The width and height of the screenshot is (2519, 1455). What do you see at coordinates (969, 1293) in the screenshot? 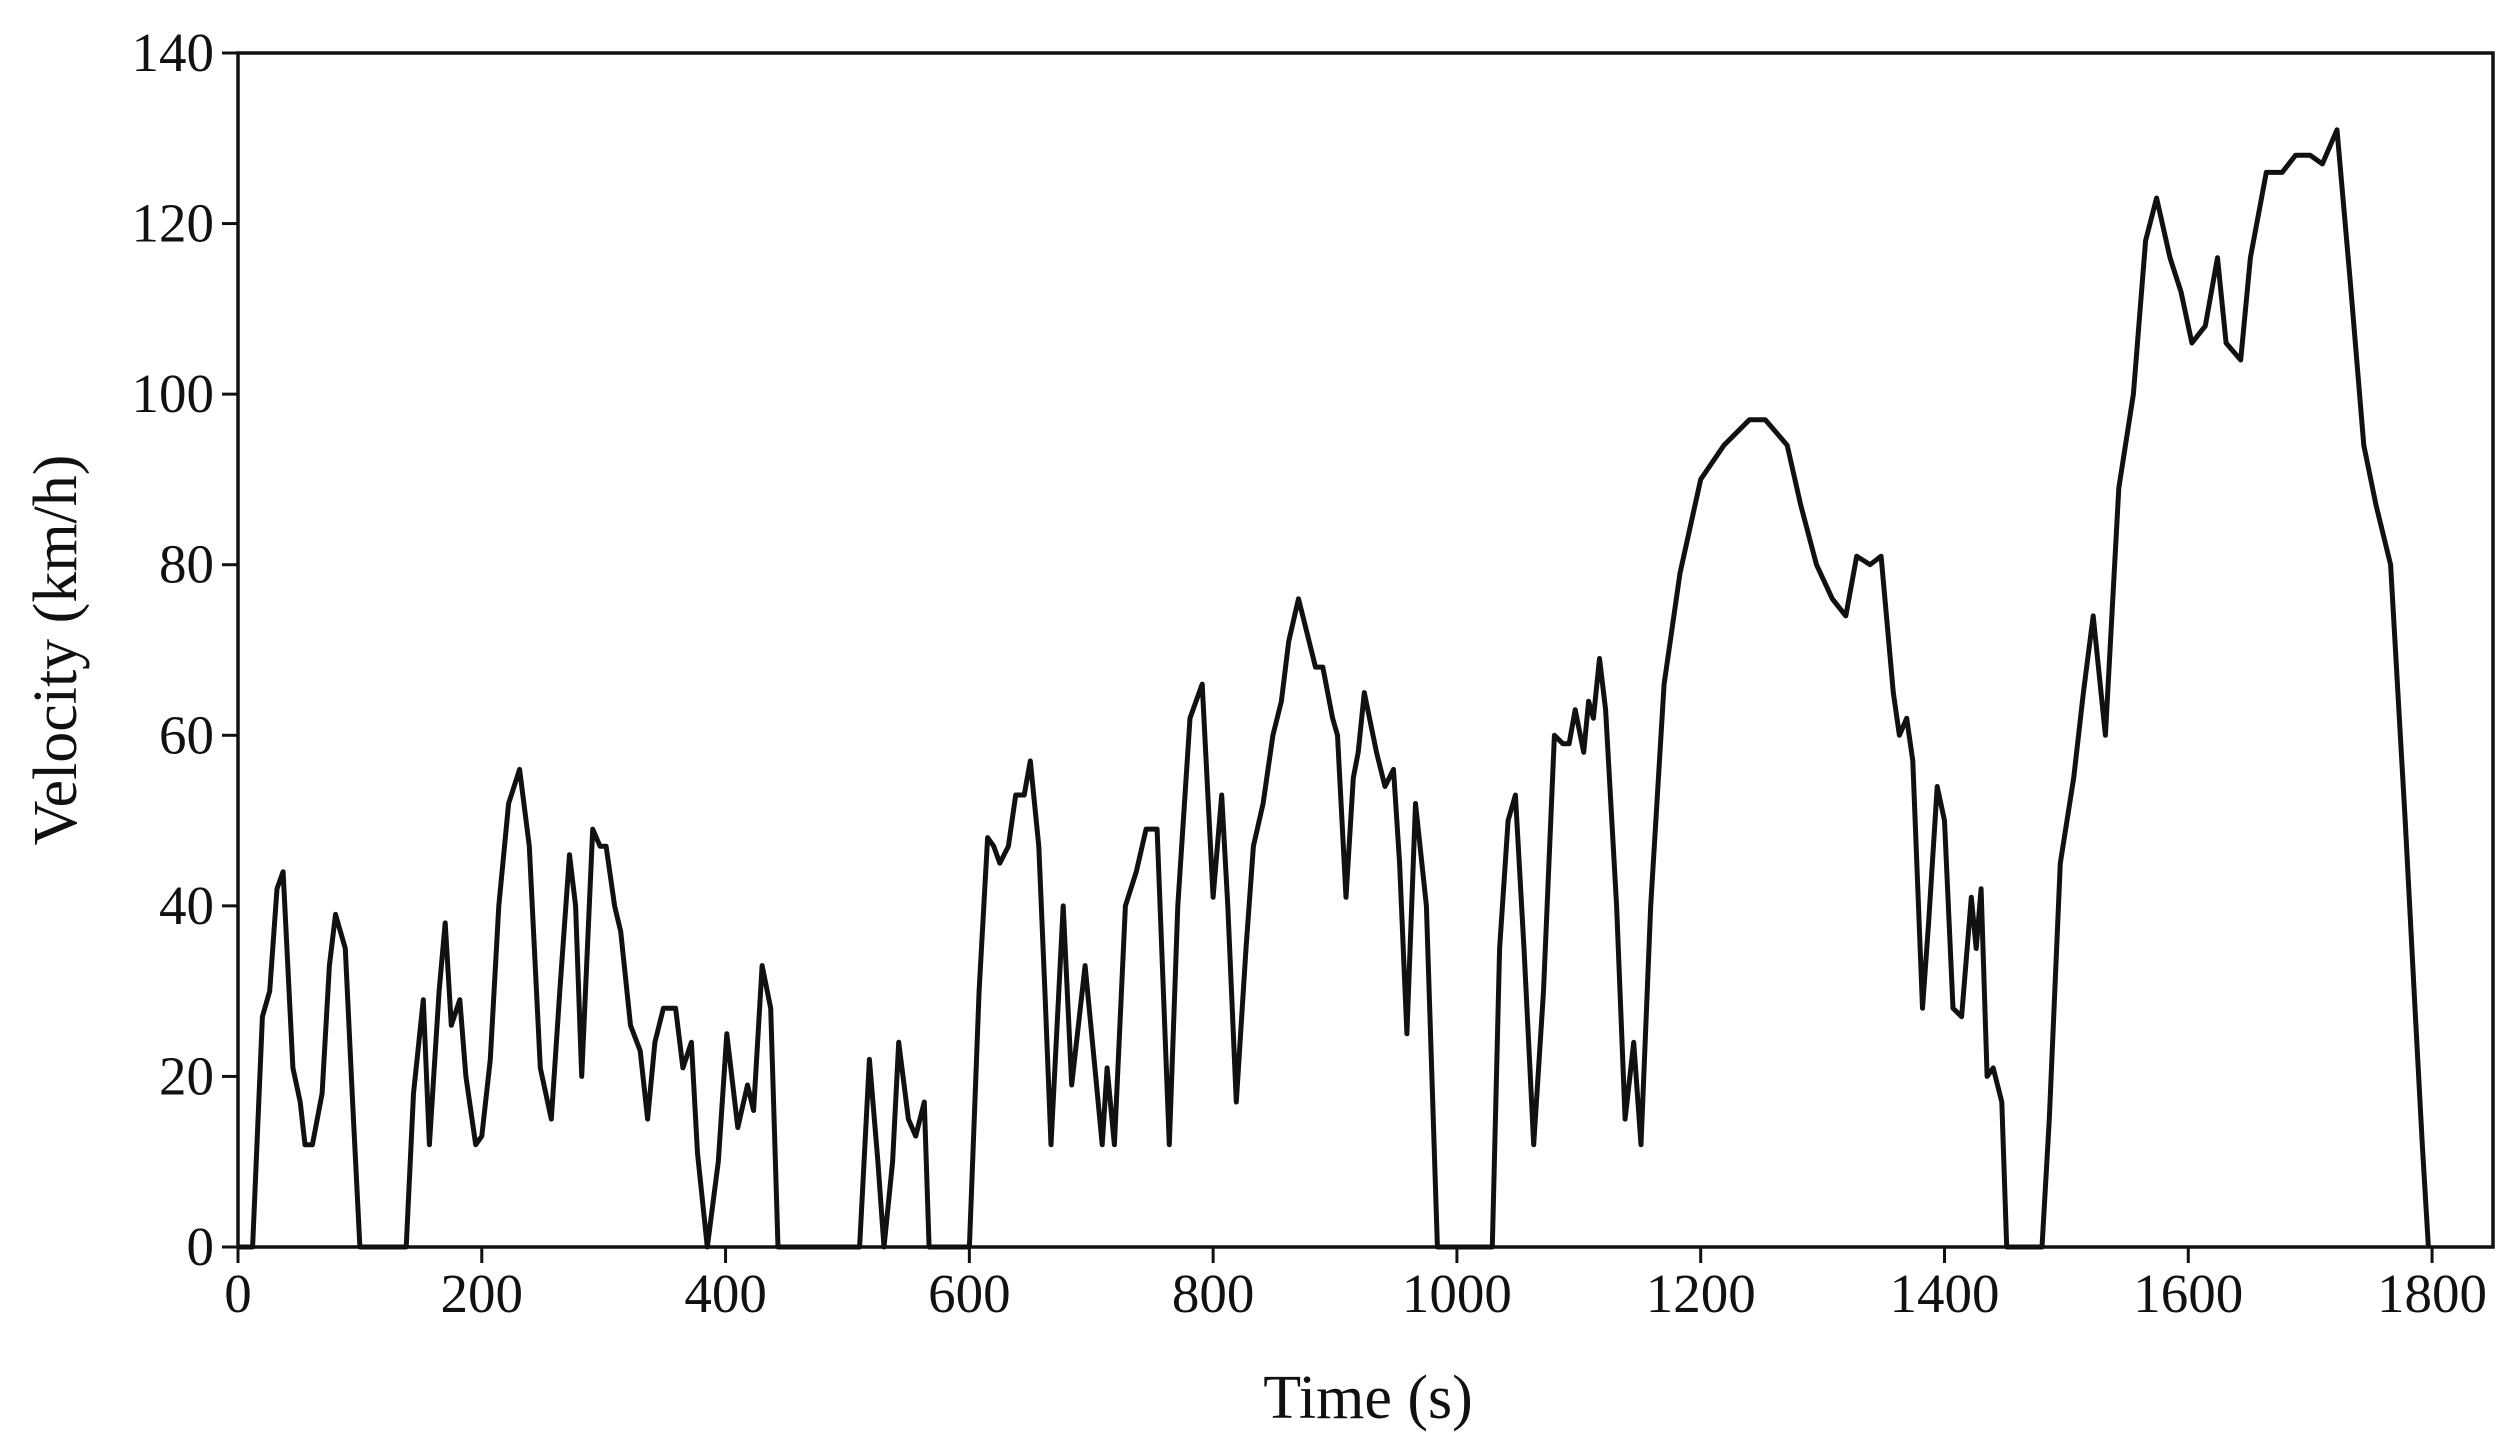
I see `x-tick-label: 600` at bounding box center [969, 1293].